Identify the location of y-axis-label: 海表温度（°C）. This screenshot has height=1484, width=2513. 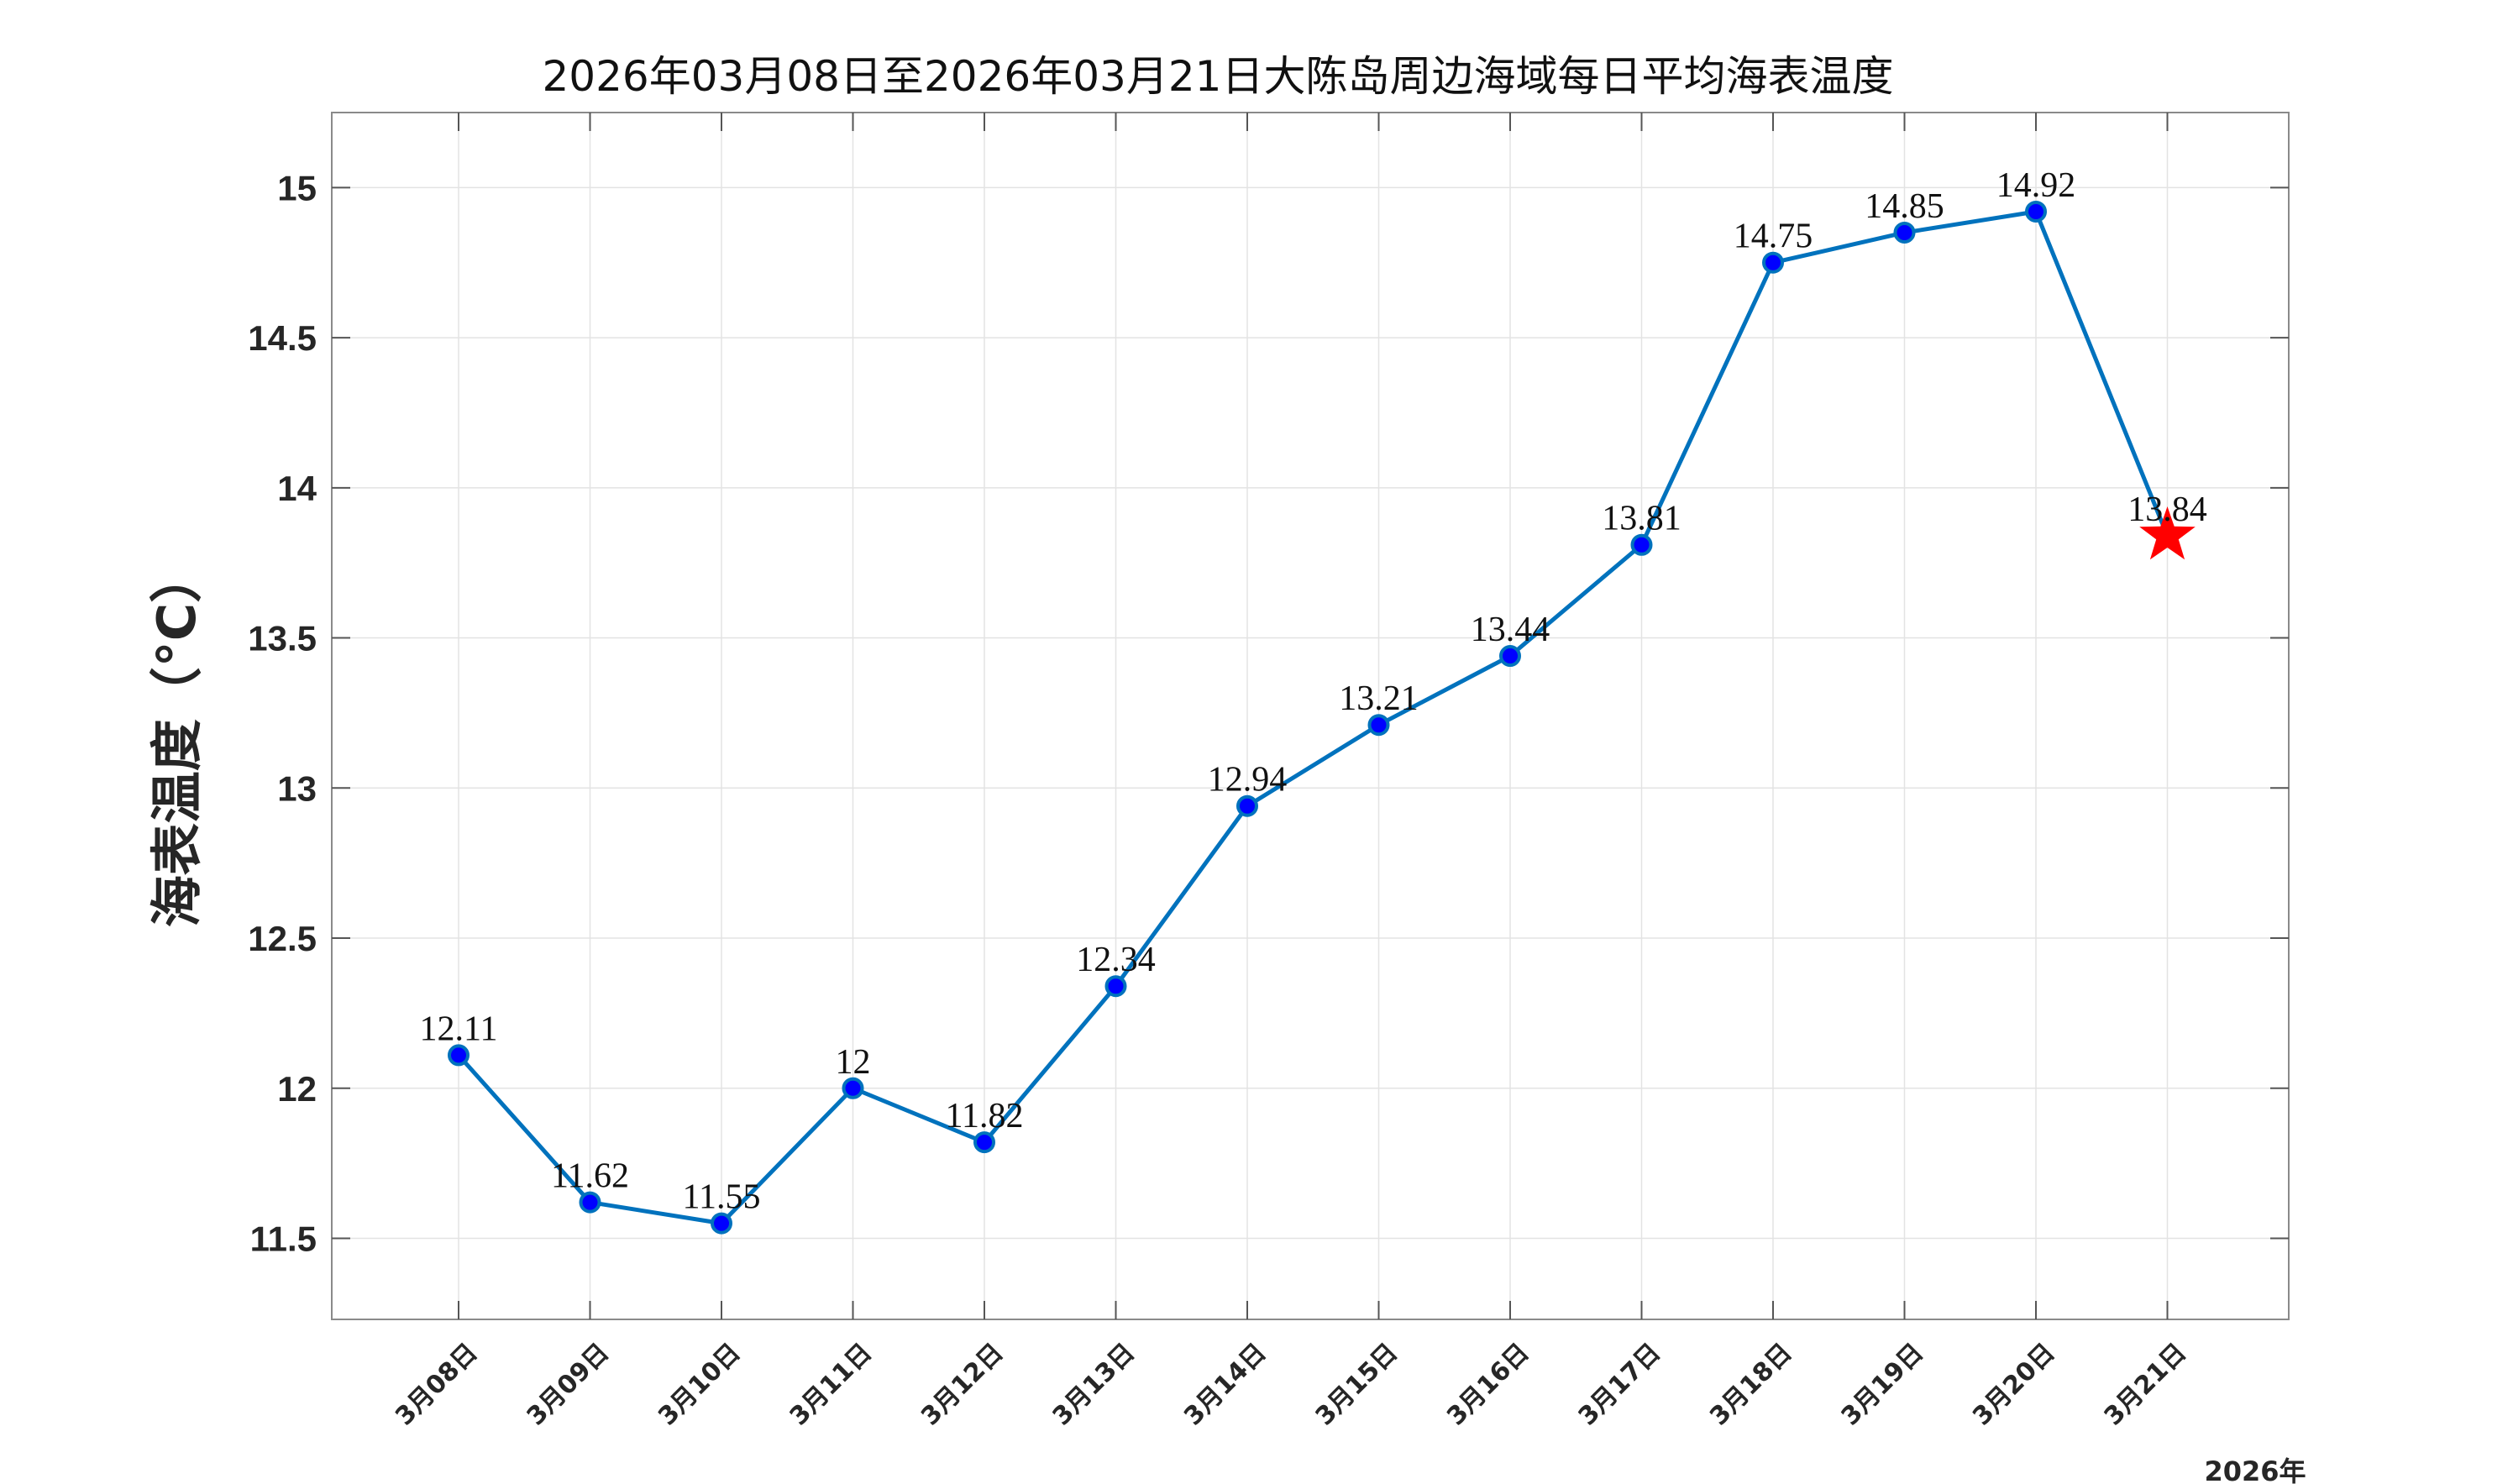
(176, 740).